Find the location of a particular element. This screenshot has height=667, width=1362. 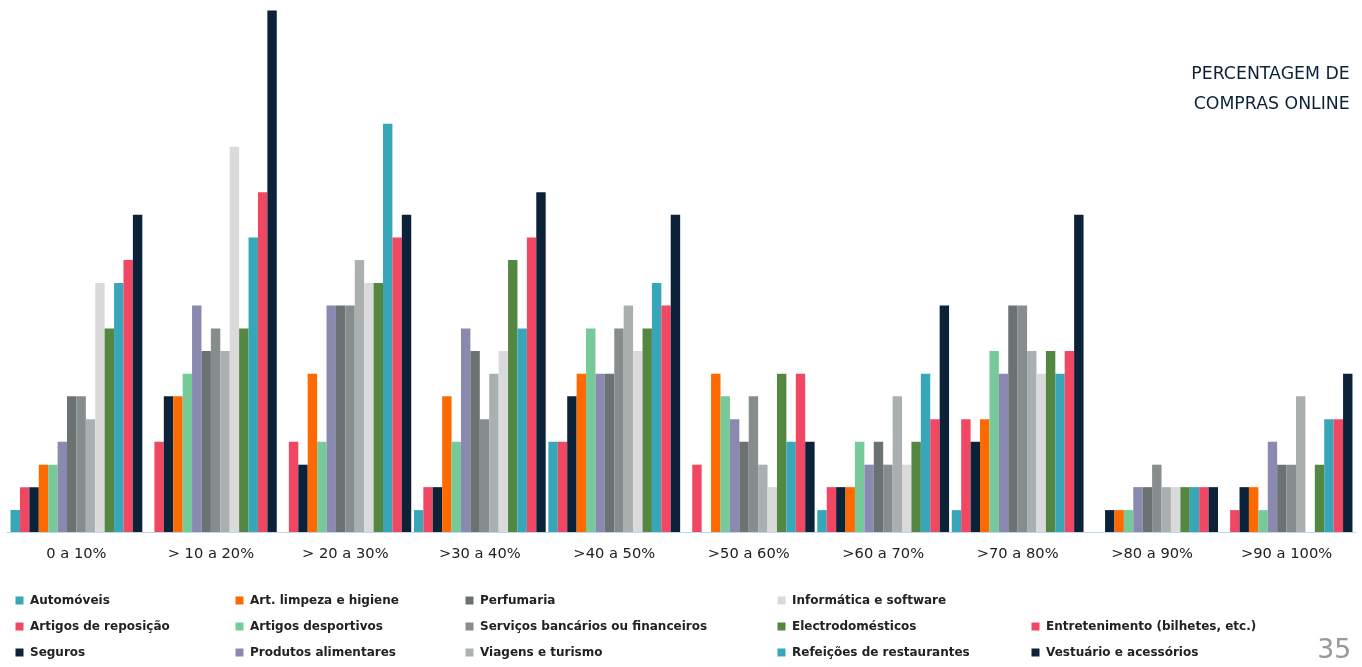

legend-label: Serviços bancários ou financeiros is located at coordinates (594, 626).